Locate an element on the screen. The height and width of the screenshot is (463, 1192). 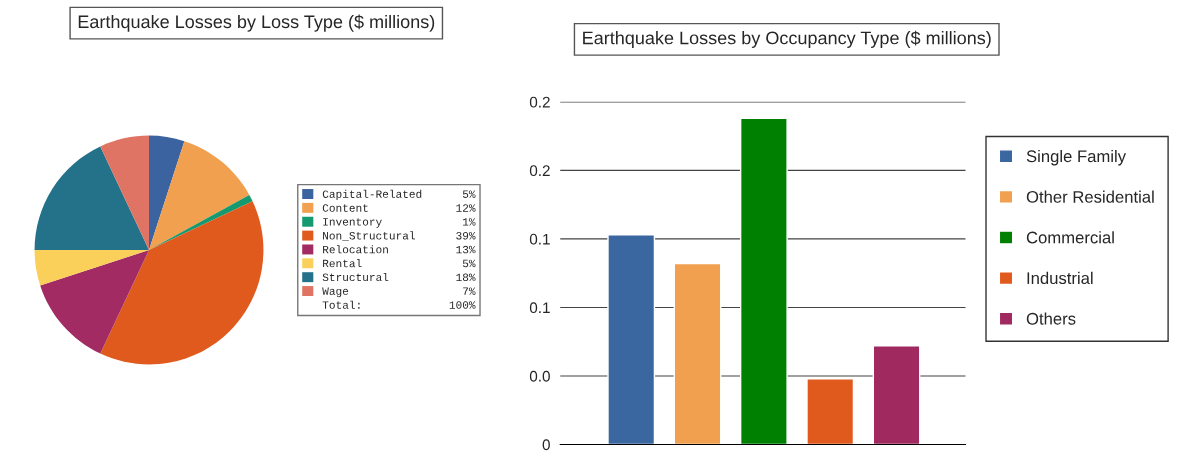
legend-label: Rental 5% is located at coordinates (399, 263).